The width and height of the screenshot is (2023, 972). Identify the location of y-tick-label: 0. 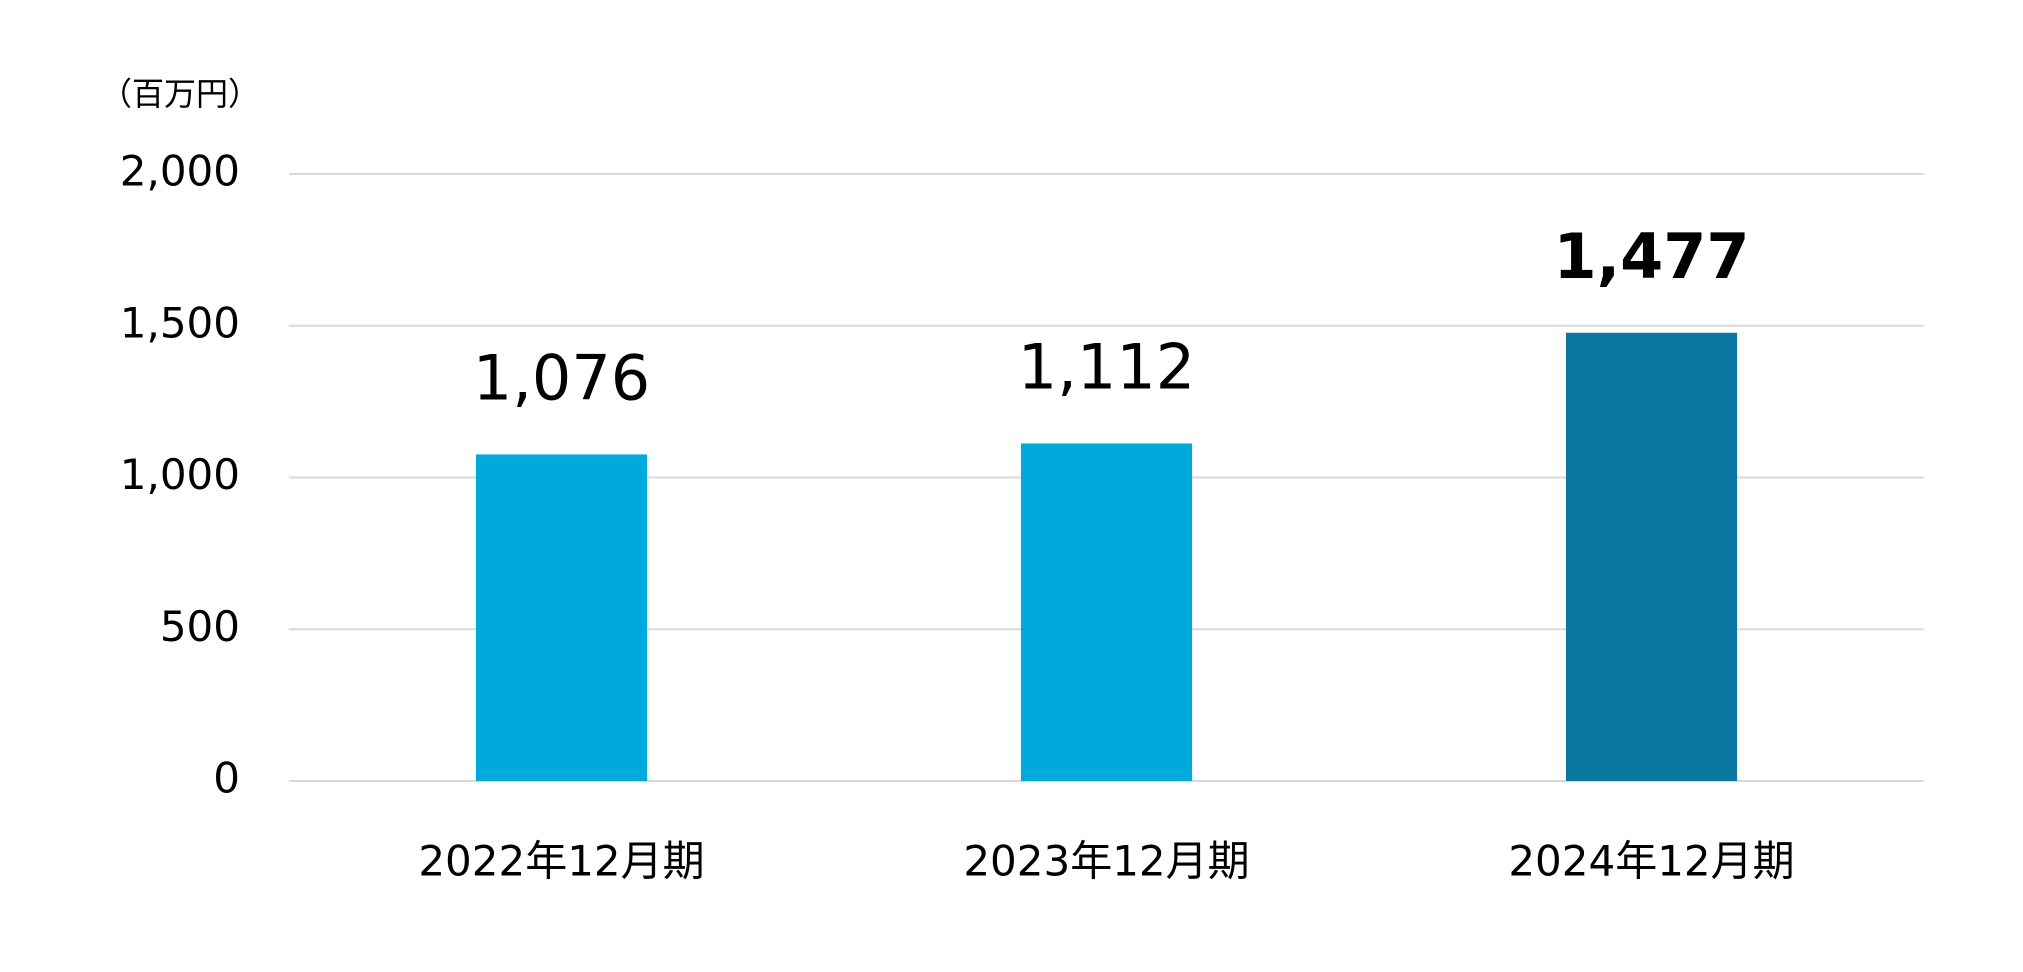
(226, 778).